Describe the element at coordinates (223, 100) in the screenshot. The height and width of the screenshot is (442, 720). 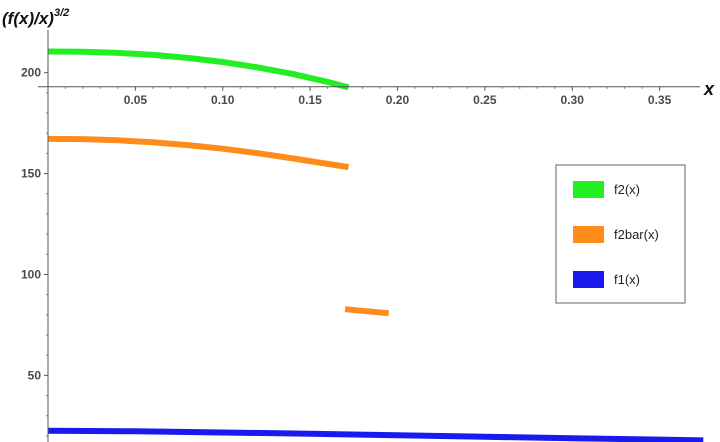
I see `x-tick-label: 0.10` at that location.